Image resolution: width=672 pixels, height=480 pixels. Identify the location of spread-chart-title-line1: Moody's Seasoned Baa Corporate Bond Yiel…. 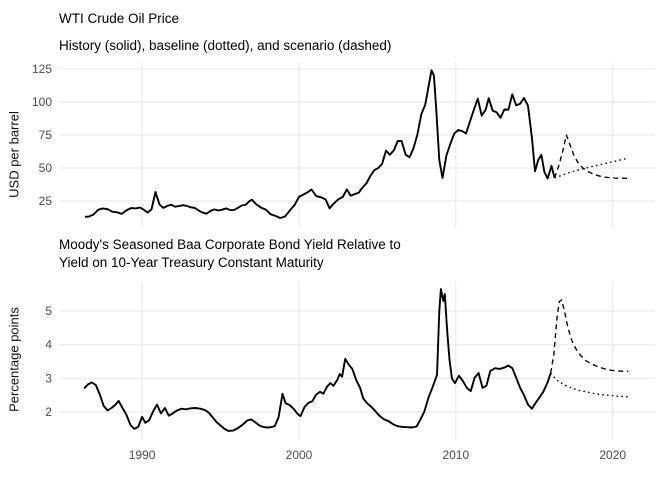
(230, 244).